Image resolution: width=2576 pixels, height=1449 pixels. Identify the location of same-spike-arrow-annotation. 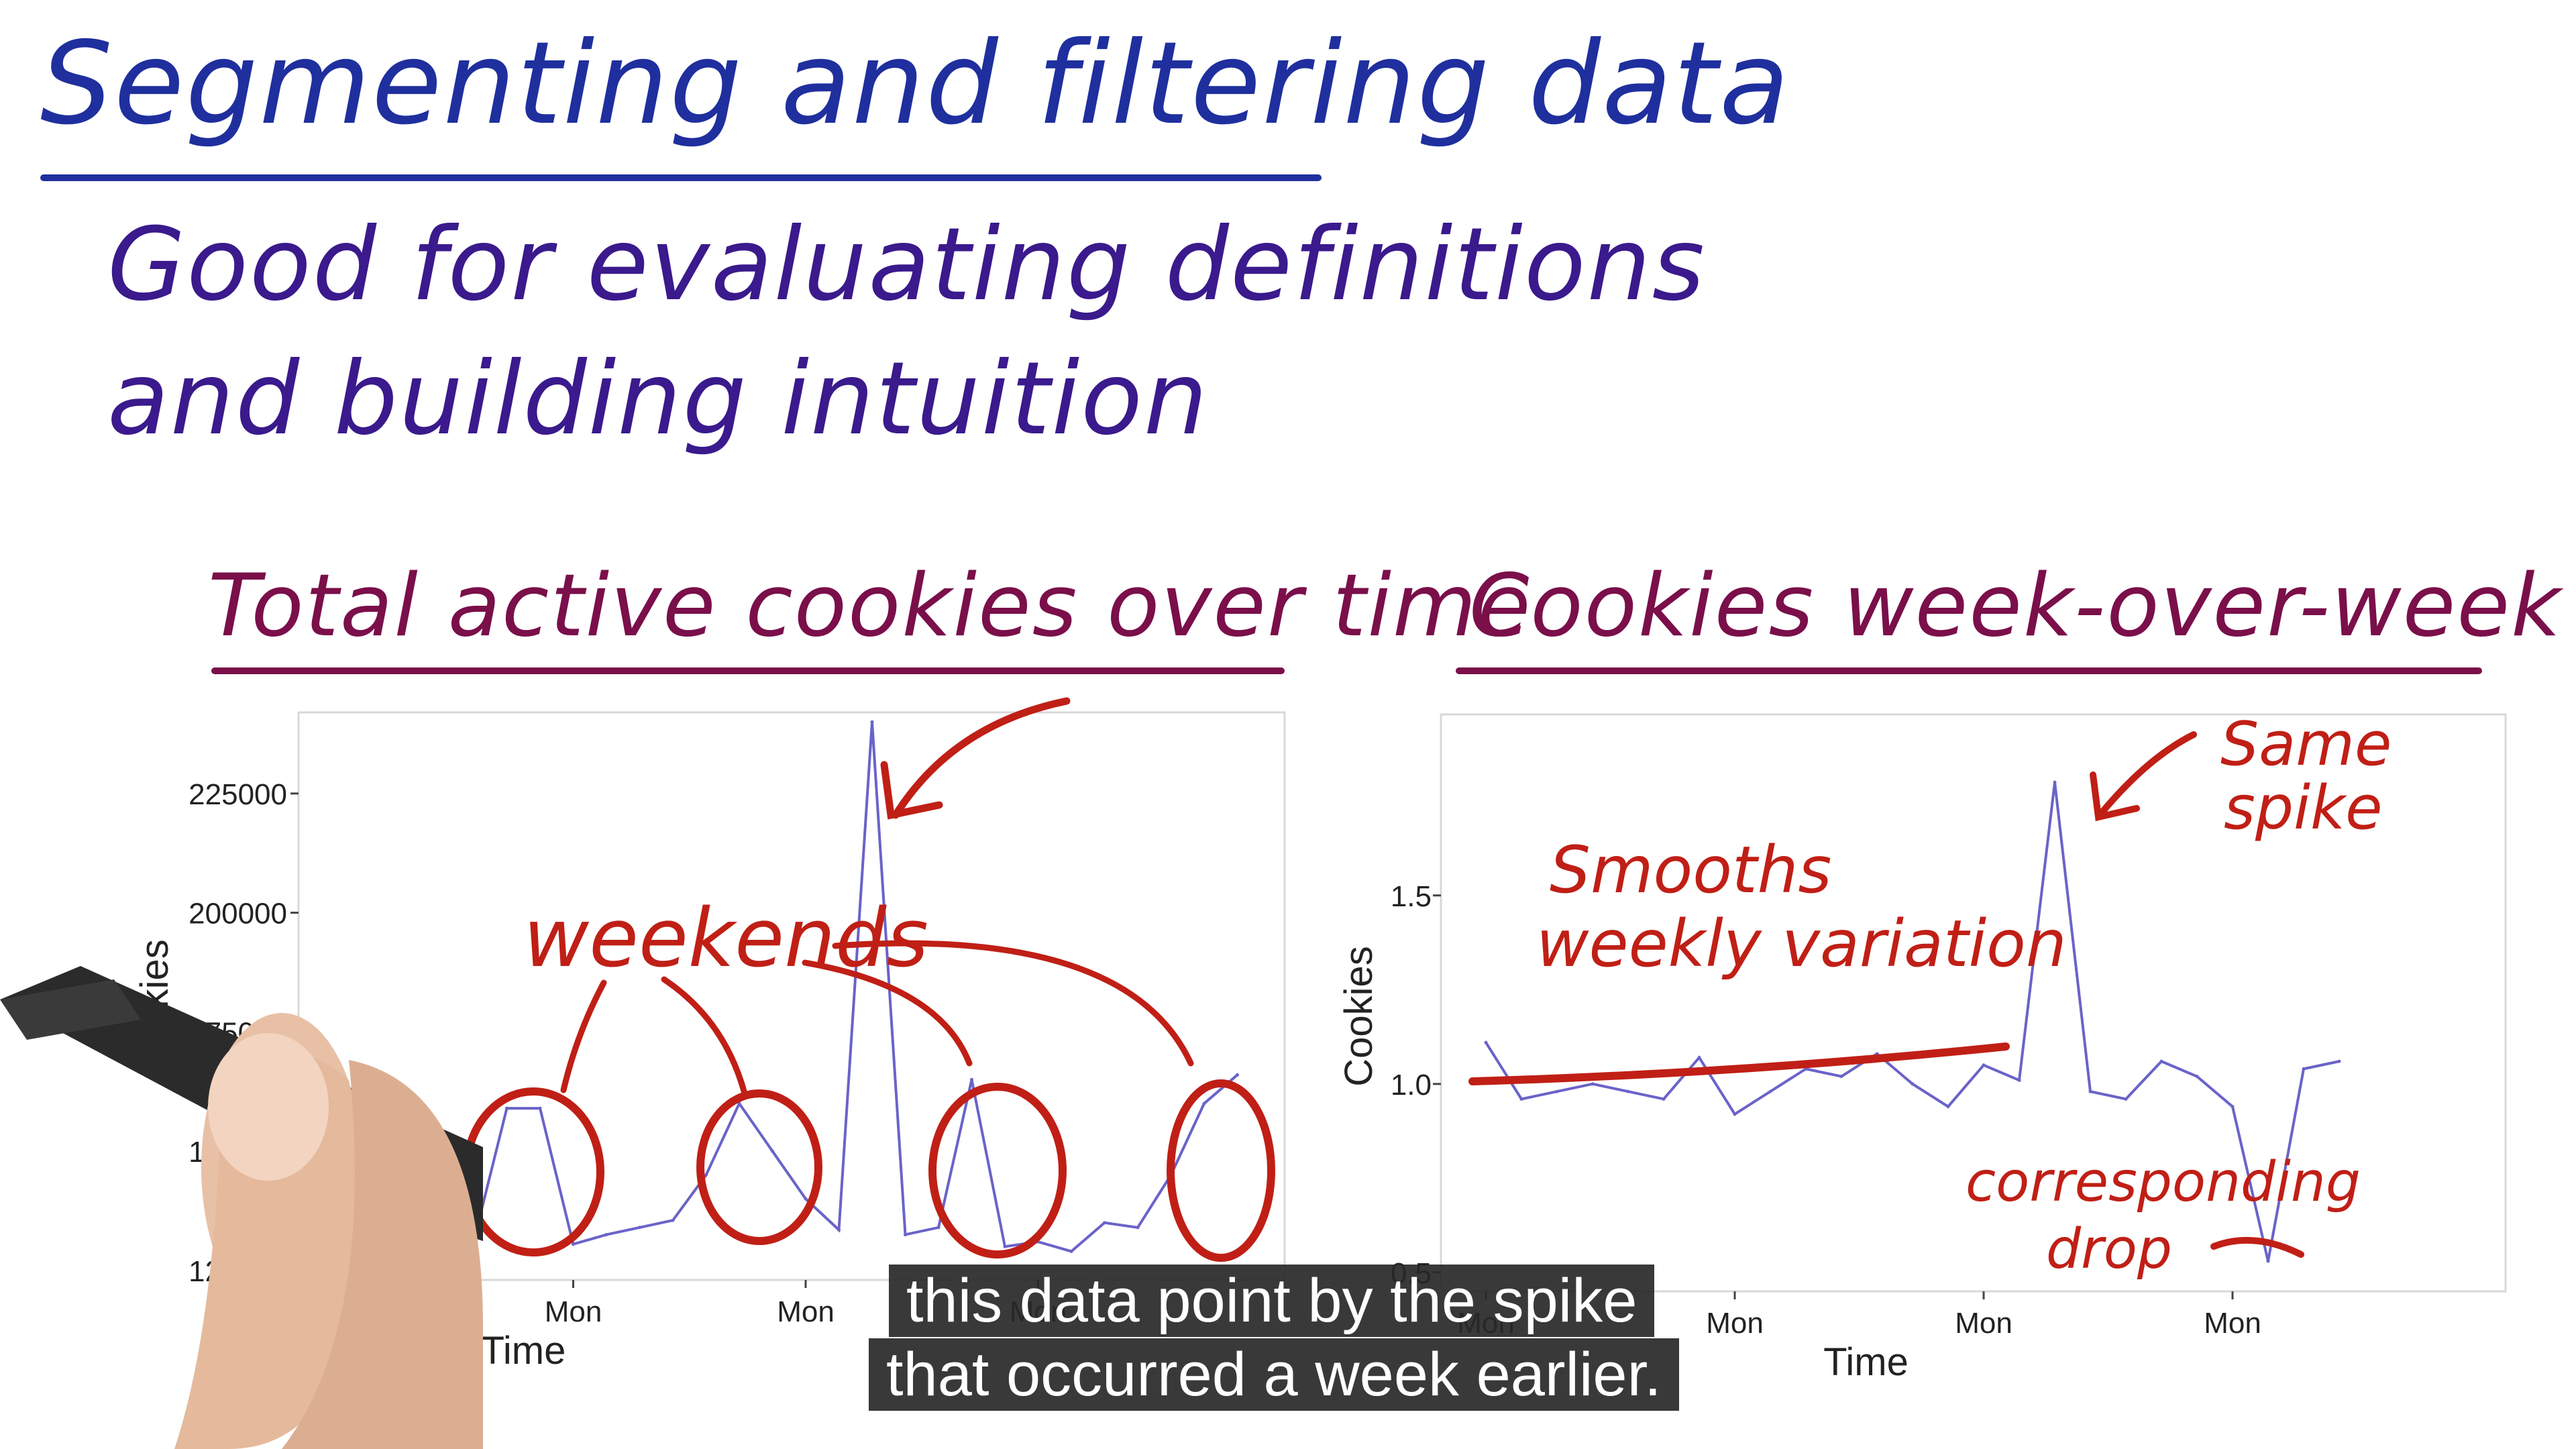
(2146, 774).